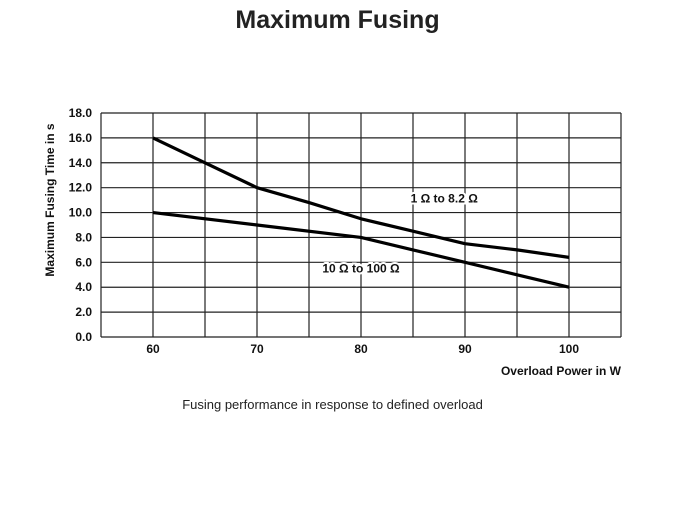 The height and width of the screenshot is (506, 675). I want to click on y-tick-label: 8.0, so click(83, 237).